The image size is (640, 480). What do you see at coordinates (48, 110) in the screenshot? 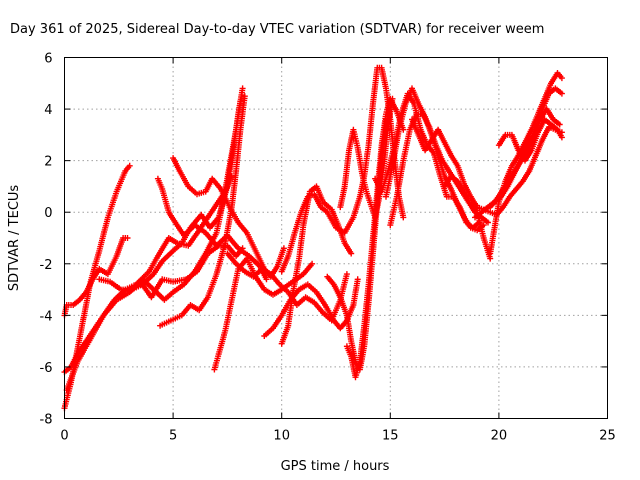
I see `y-tick-label: 4` at bounding box center [48, 110].